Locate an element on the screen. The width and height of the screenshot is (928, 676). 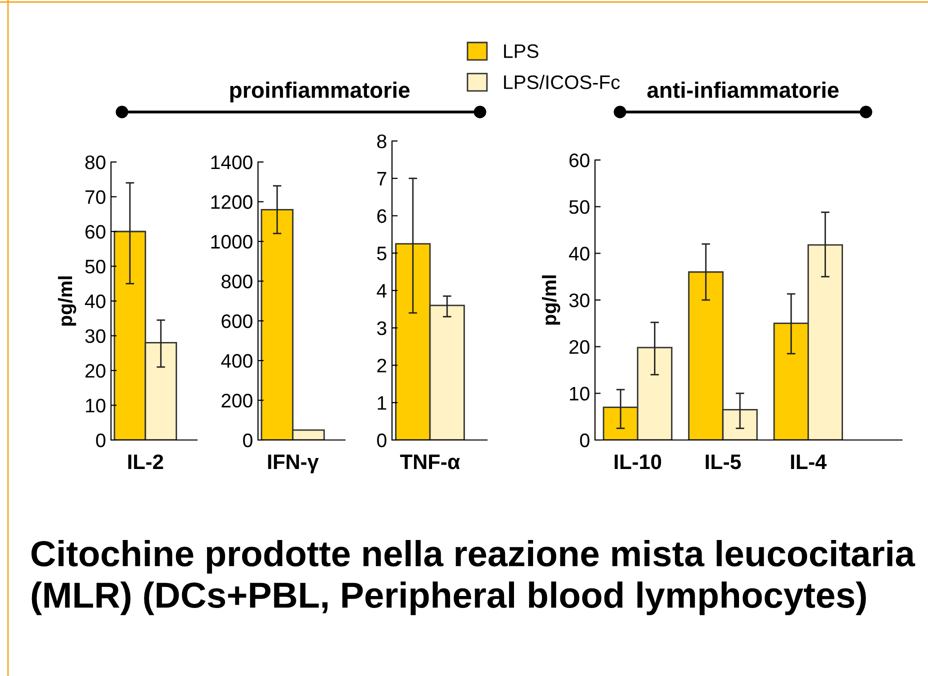
x-tick-label: TNF-α is located at coordinates (430, 462).